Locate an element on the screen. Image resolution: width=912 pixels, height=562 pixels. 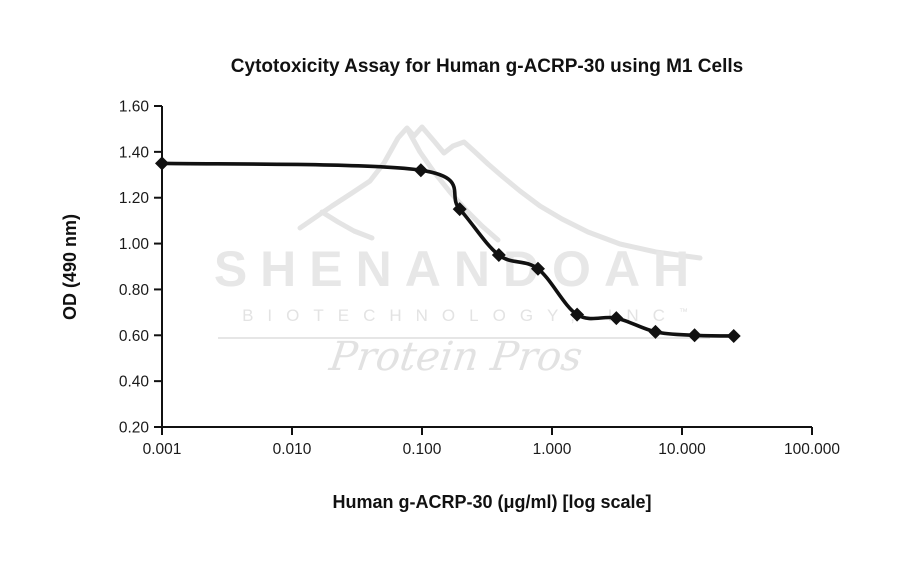
watermark-brand-text: SHENANDOAH is located at coordinates (458, 269).